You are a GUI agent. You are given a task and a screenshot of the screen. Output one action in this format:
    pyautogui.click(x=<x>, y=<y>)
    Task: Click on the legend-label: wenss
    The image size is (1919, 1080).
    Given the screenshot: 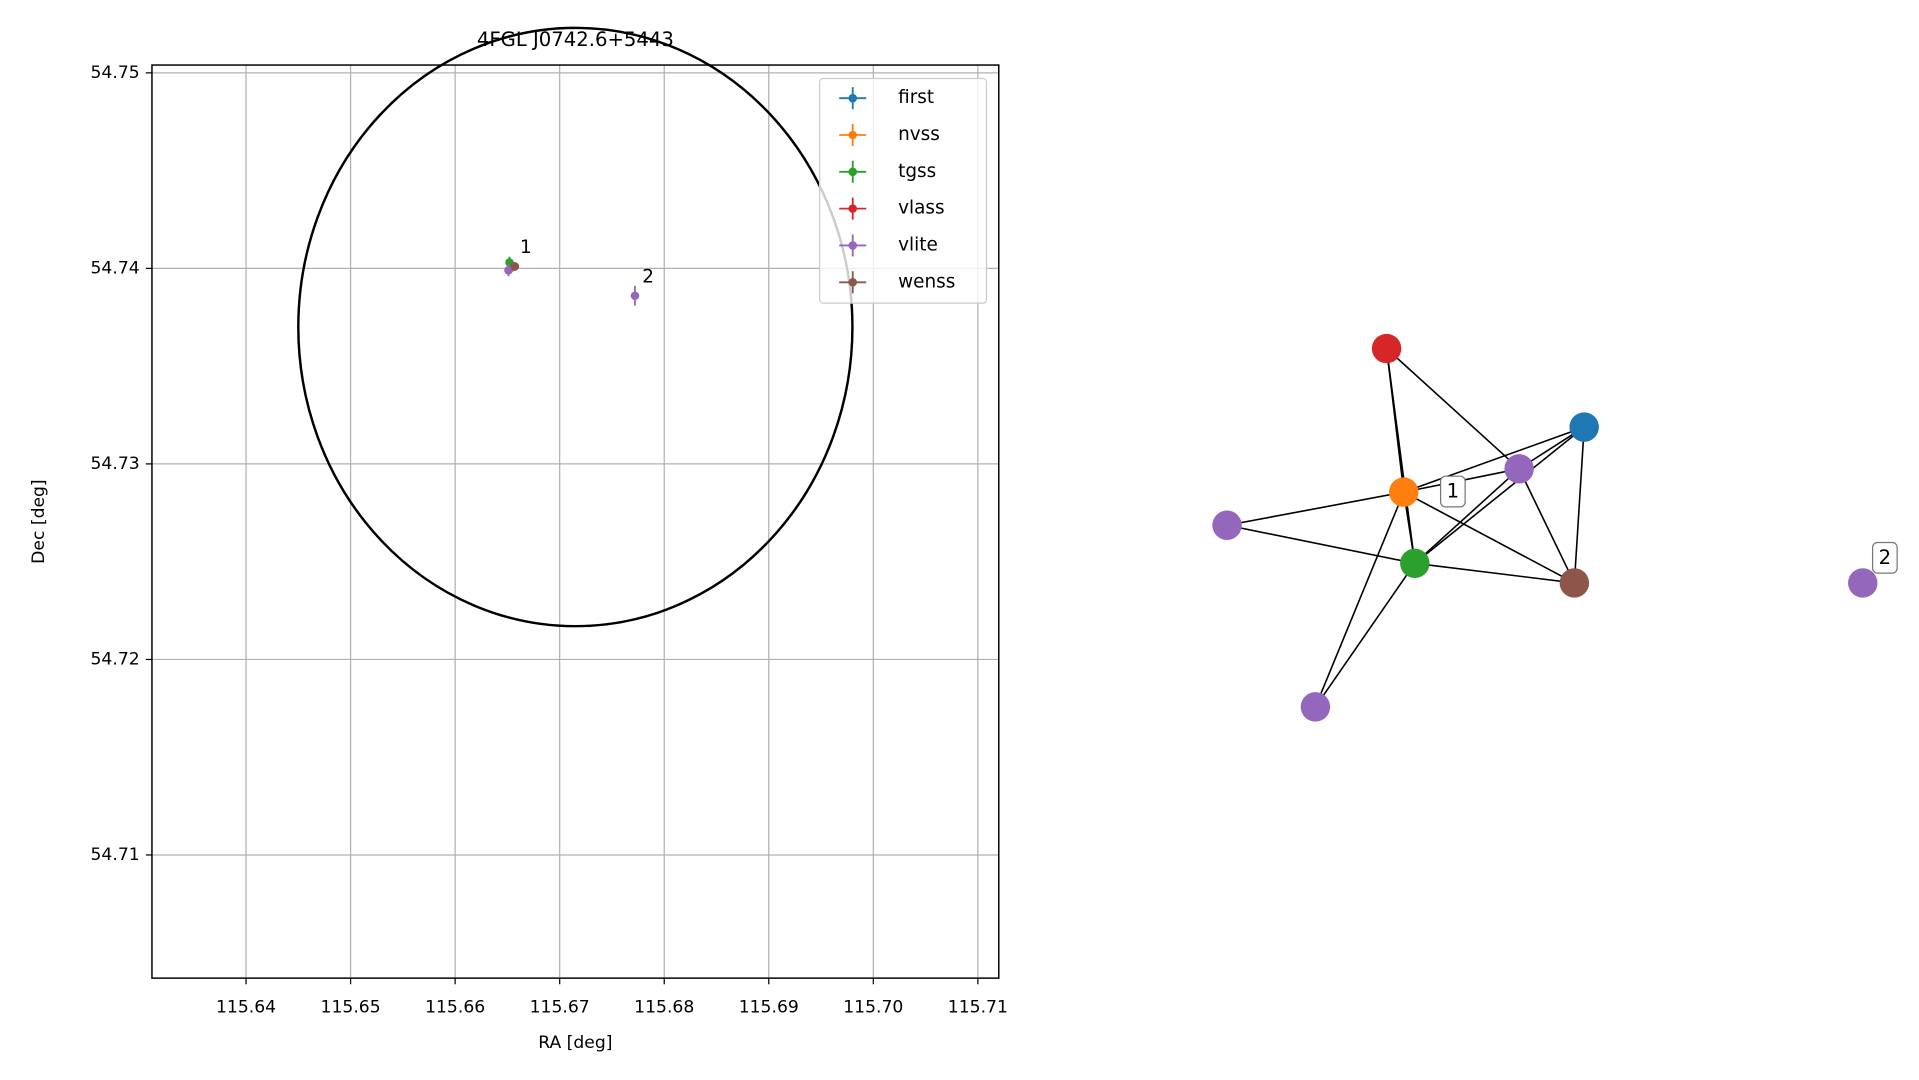 What is the action you would take?
    pyautogui.click(x=926, y=281)
    